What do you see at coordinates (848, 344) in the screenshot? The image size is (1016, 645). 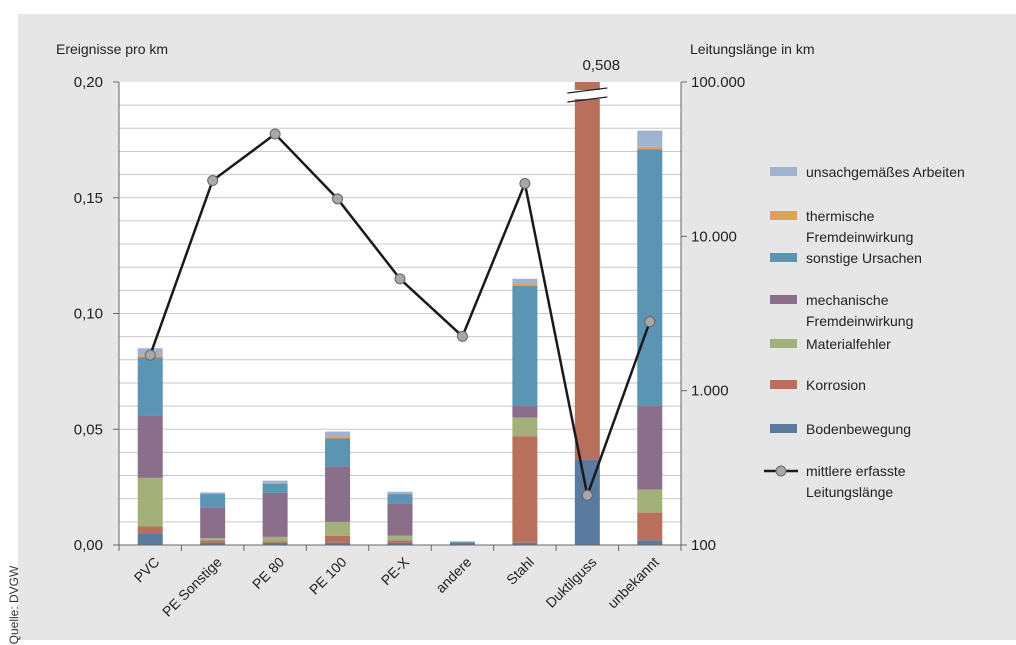 I see `legend-label: Materialfehler` at bounding box center [848, 344].